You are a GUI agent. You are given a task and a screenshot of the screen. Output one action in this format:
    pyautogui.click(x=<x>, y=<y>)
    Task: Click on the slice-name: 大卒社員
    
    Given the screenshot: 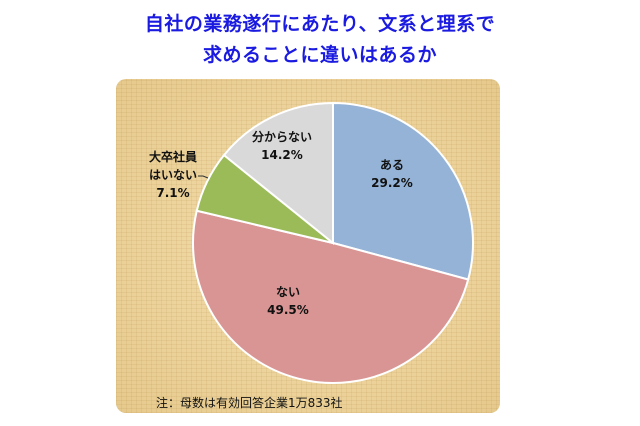 What is the action you would take?
    pyautogui.click(x=172, y=157)
    